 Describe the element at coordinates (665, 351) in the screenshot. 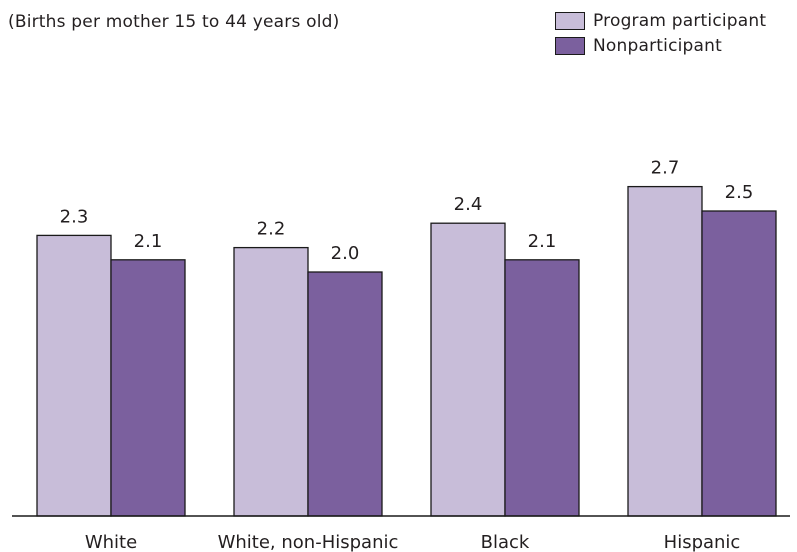

I see `bar-hispanic-program-participant` at that location.